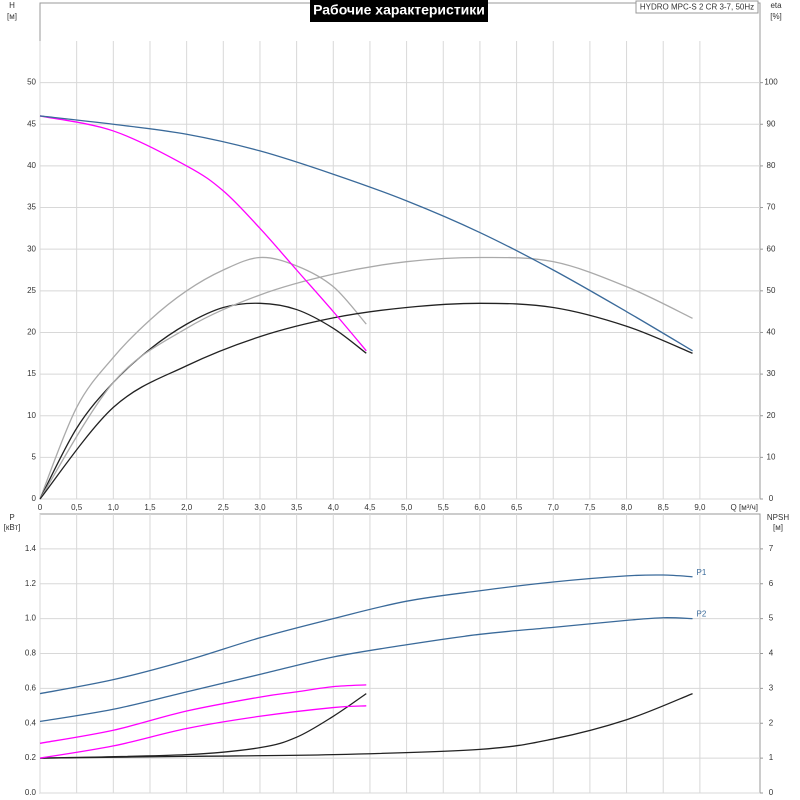 Image resolution: width=800 pixels, height=800 pixels. What do you see at coordinates (771, 583) in the screenshot?
I see `y2-tick-label: 6` at bounding box center [771, 583].